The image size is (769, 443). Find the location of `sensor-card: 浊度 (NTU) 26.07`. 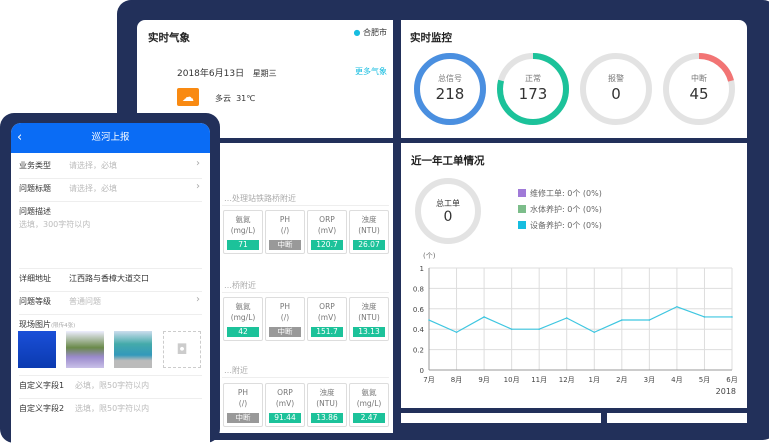

sensor-card: 浊度 (NTU) 26.07 is located at coordinates (369, 232).